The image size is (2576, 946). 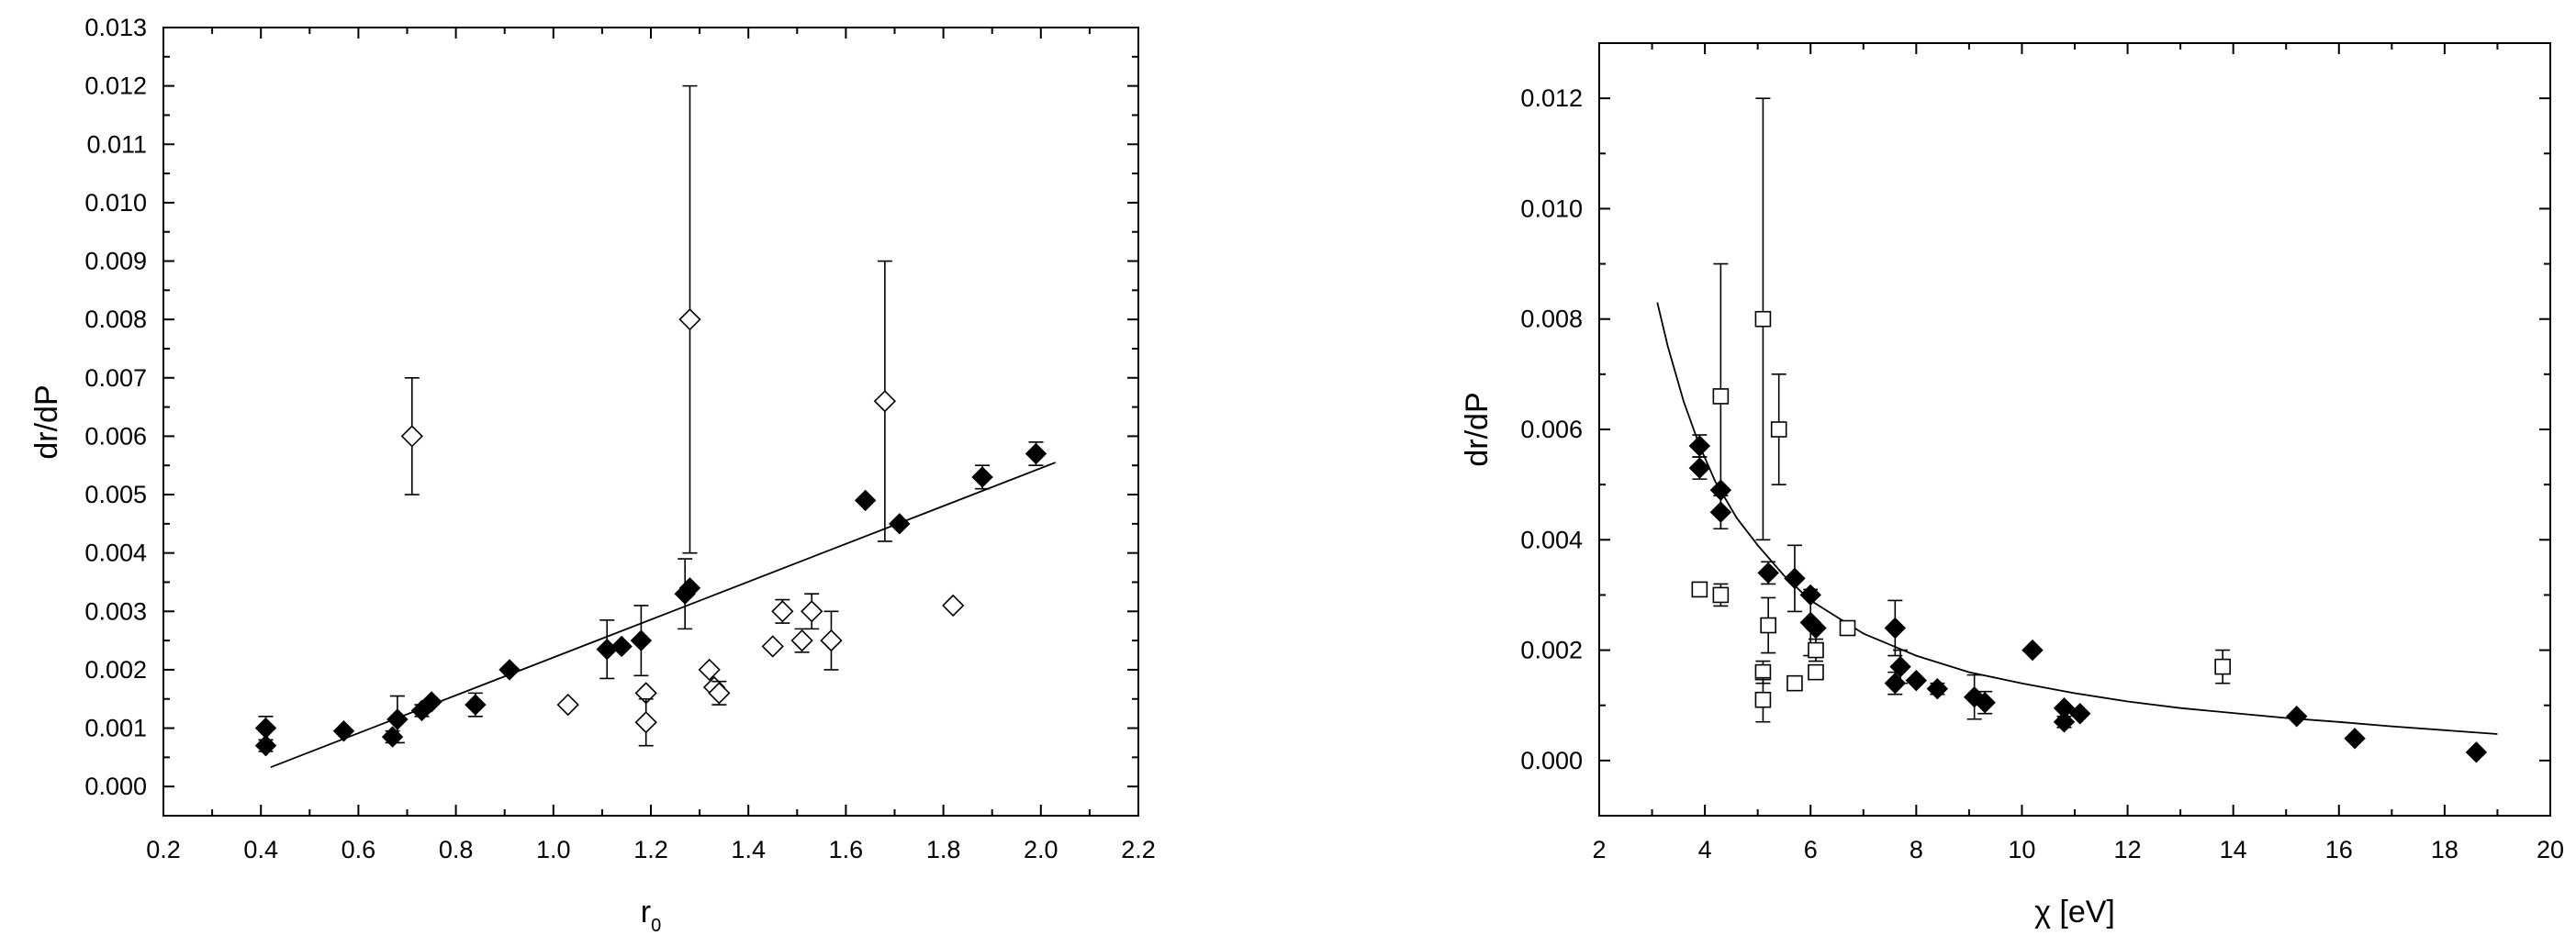 What do you see at coordinates (2233, 849) in the screenshot?
I see `x-tick-label: 14` at bounding box center [2233, 849].